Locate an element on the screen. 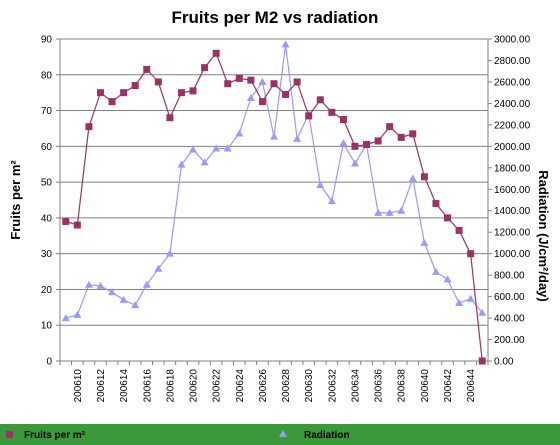 The height and width of the screenshot is (445, 560). y-axis-title: Fruits per m² is located at coordinates (15, 200).